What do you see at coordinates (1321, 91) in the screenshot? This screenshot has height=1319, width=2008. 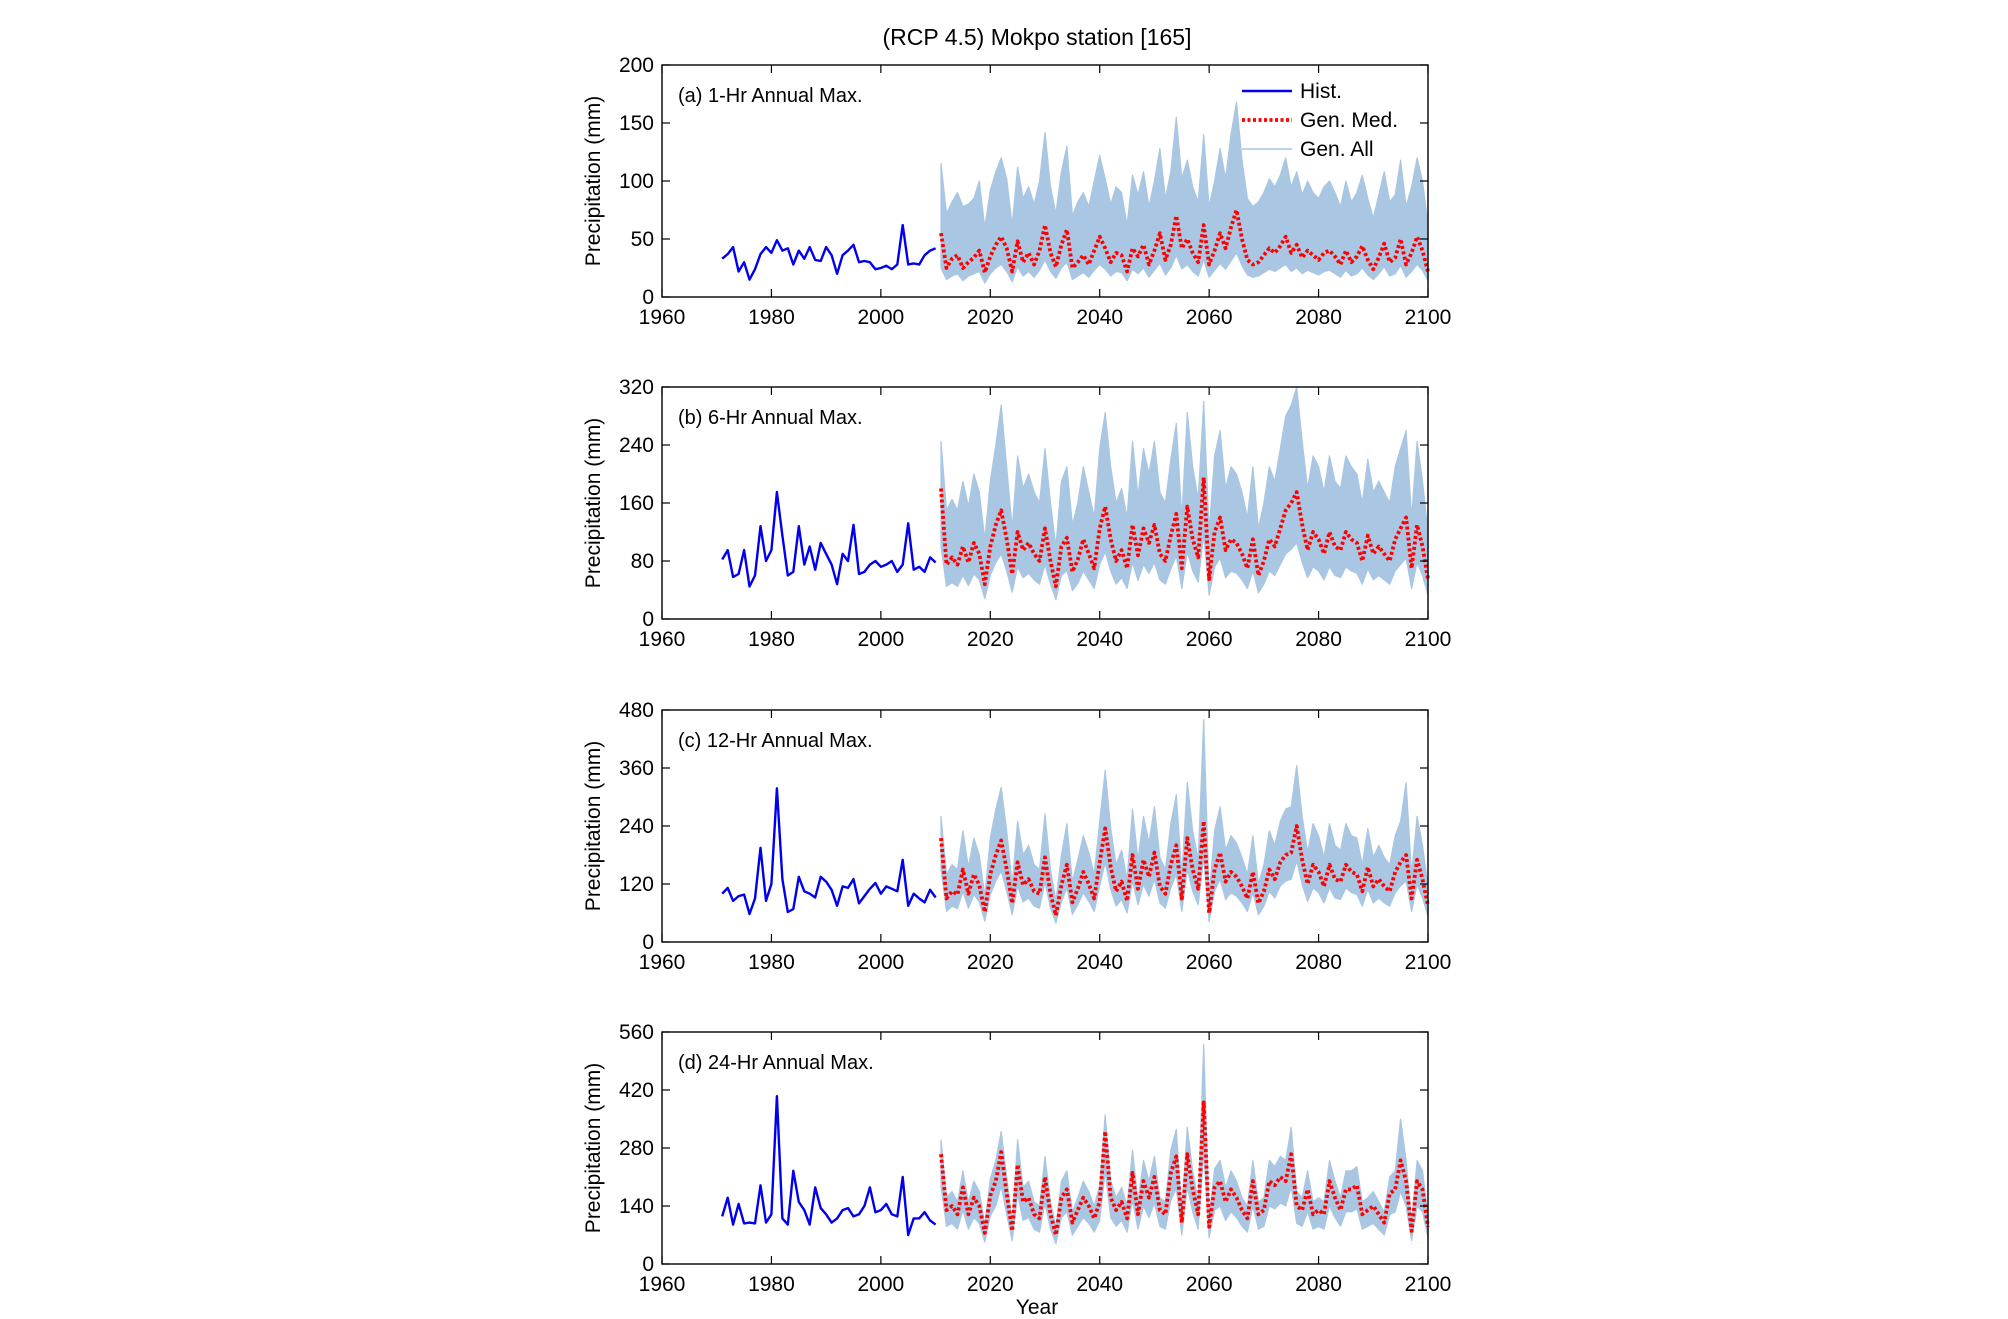 I see `legend-label-1: Hist.` at bounding box center [1321, 91].